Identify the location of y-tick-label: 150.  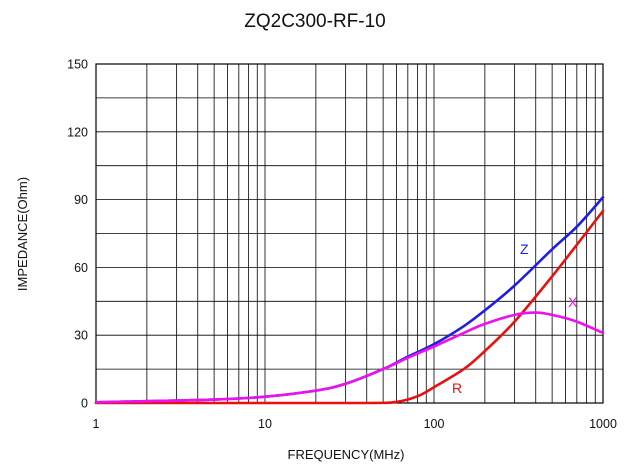
(77, 65).